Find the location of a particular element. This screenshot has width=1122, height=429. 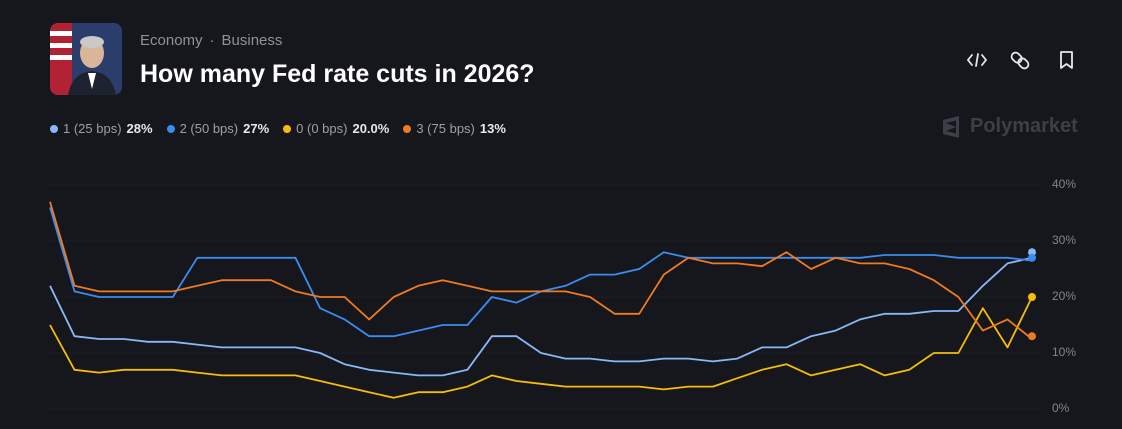

legend-name: 2 (50 bps) is located at coordinates (209, 128).